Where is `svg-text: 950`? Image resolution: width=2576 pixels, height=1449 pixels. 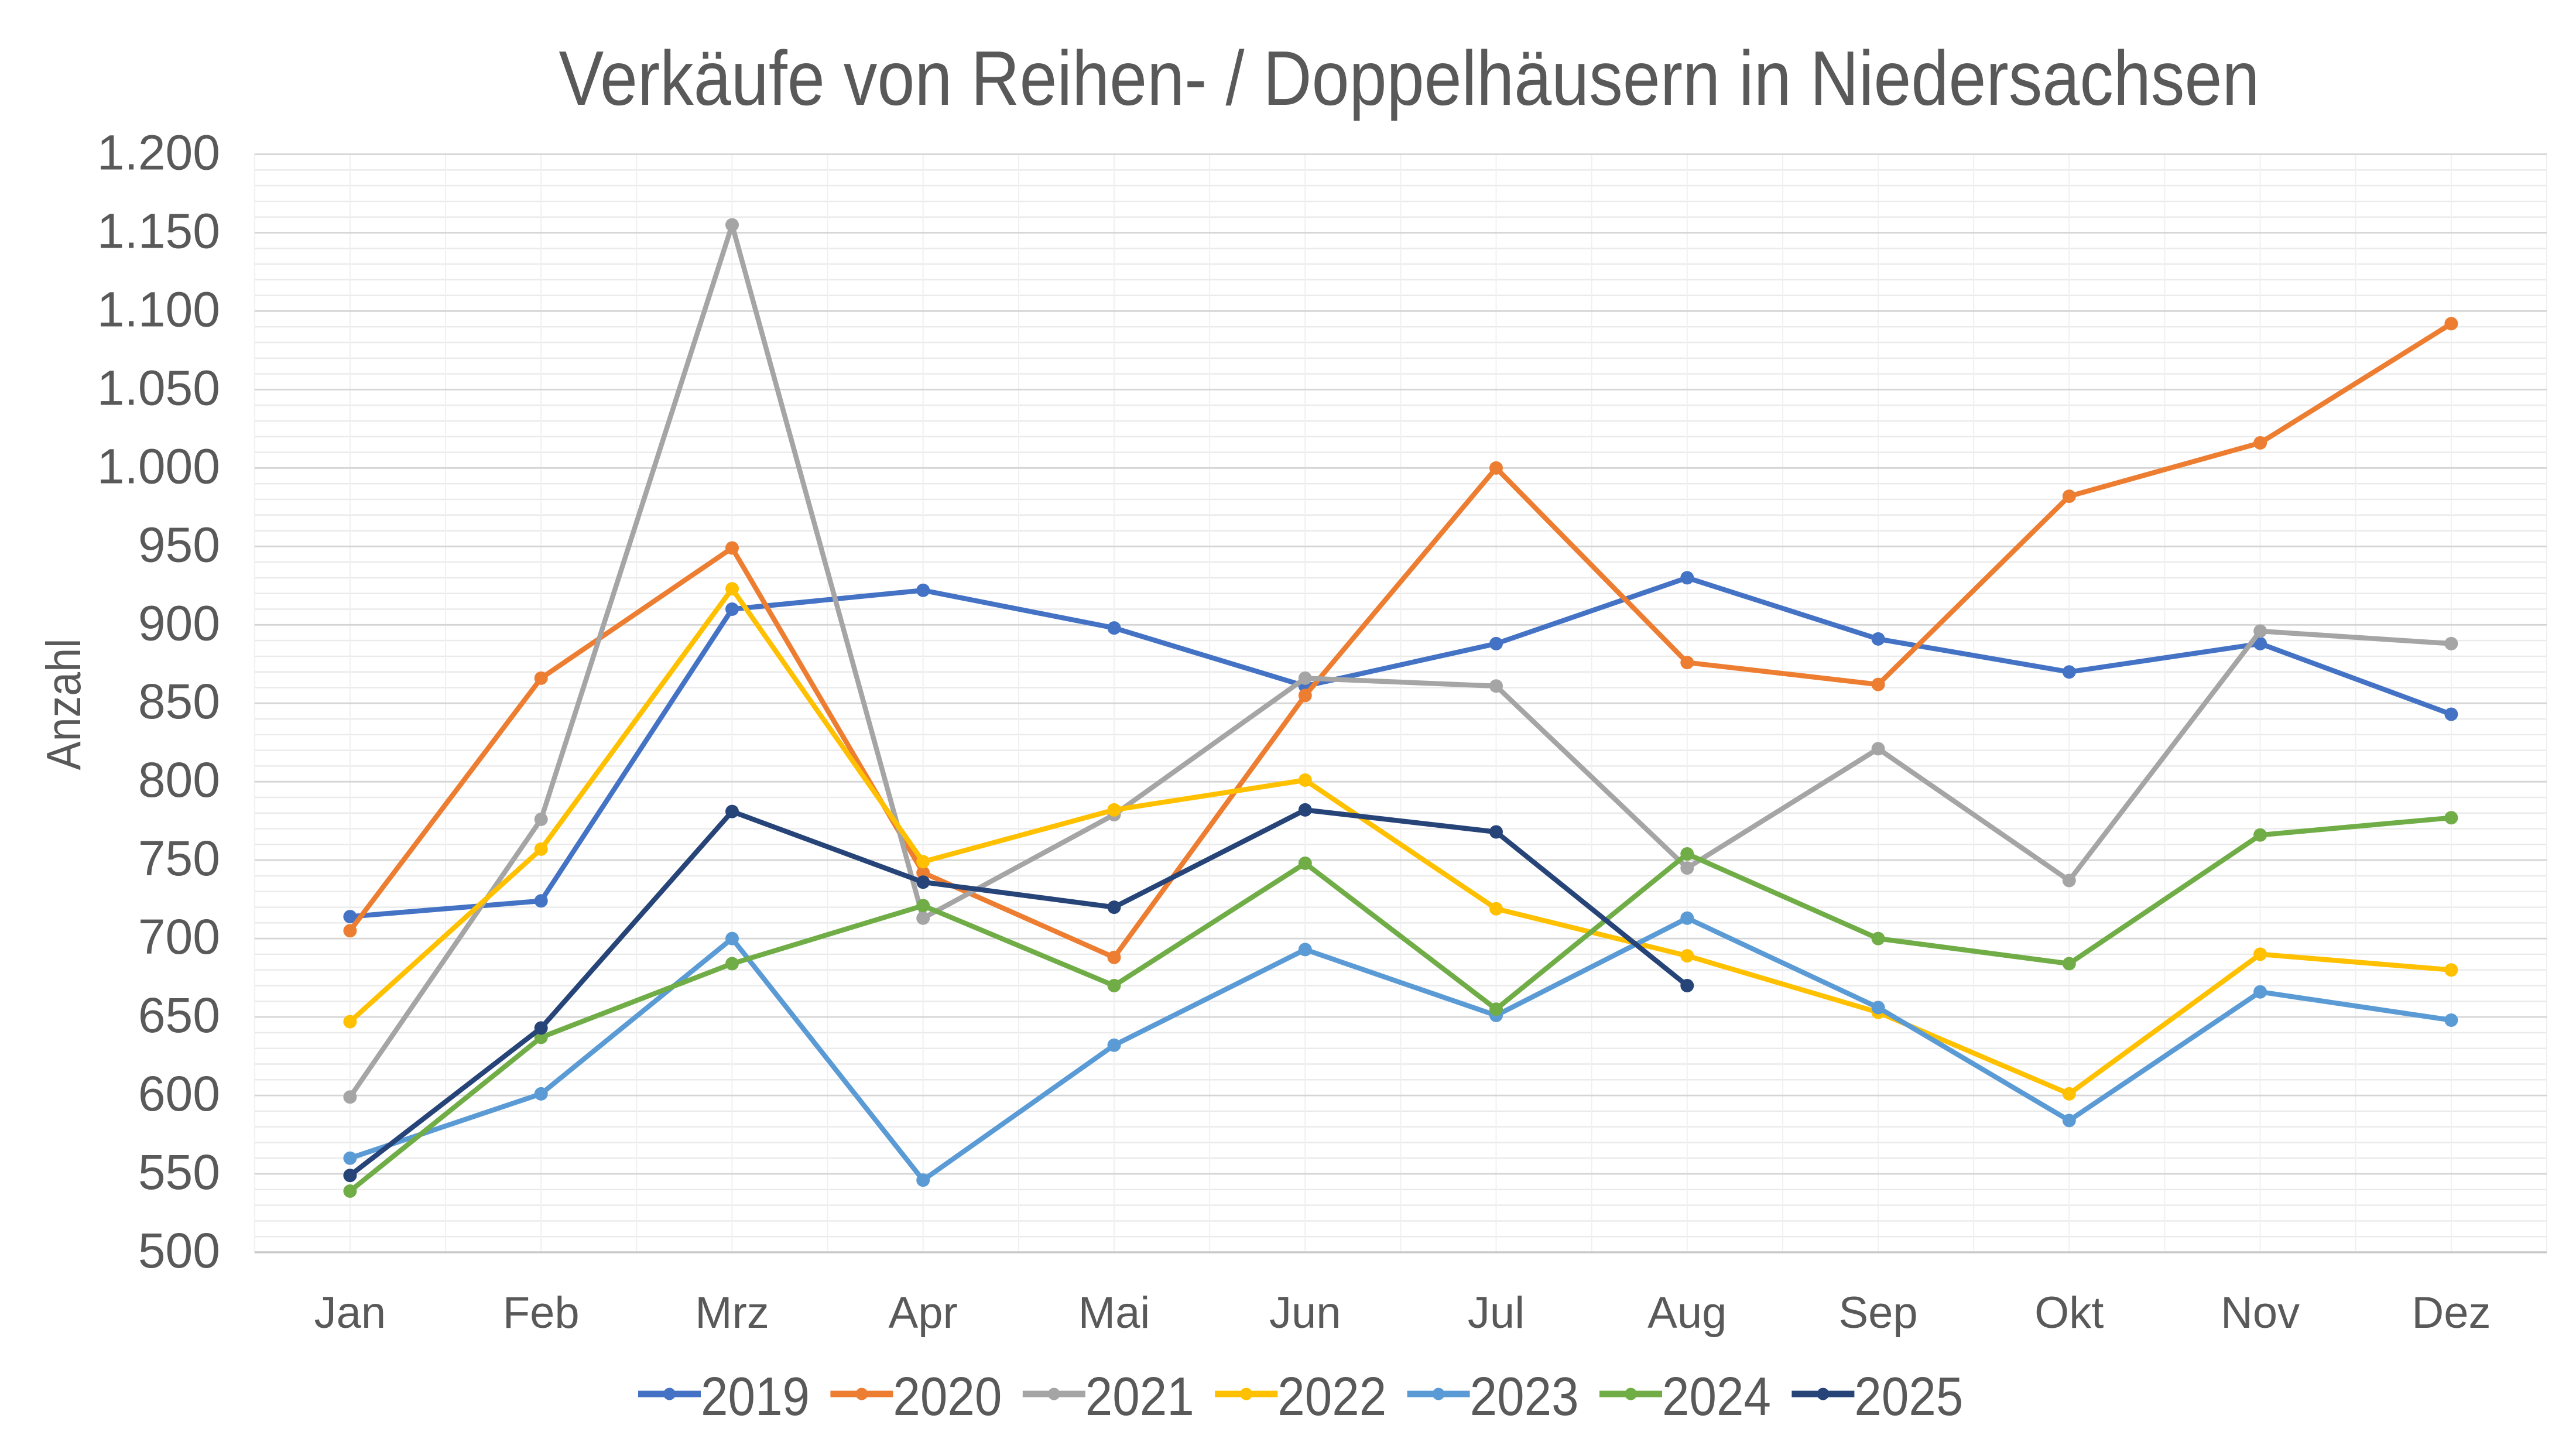
svg-text: 950 is located at coordinates (179, 544).